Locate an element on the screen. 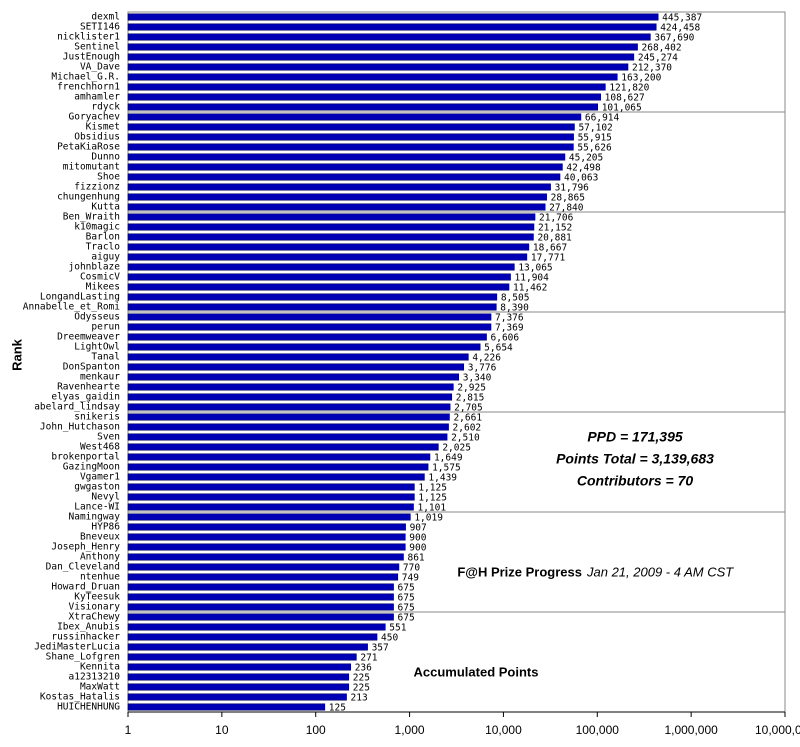  value-label: 27,840 is located at coordinates (566, 208).